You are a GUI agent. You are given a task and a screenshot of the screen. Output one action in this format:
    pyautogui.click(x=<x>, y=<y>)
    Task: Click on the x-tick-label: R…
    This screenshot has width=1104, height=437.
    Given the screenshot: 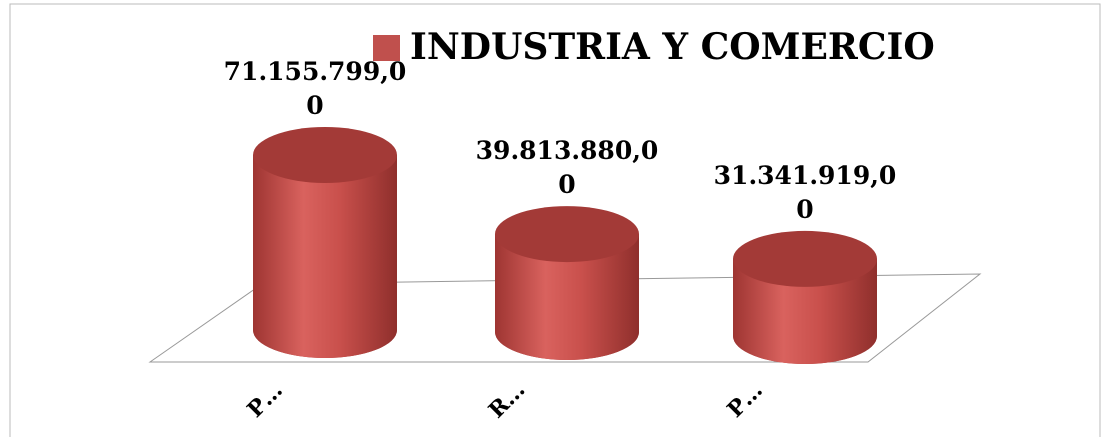 What is the action you would take?
    pyautogui.click(x=507, y=400)
    